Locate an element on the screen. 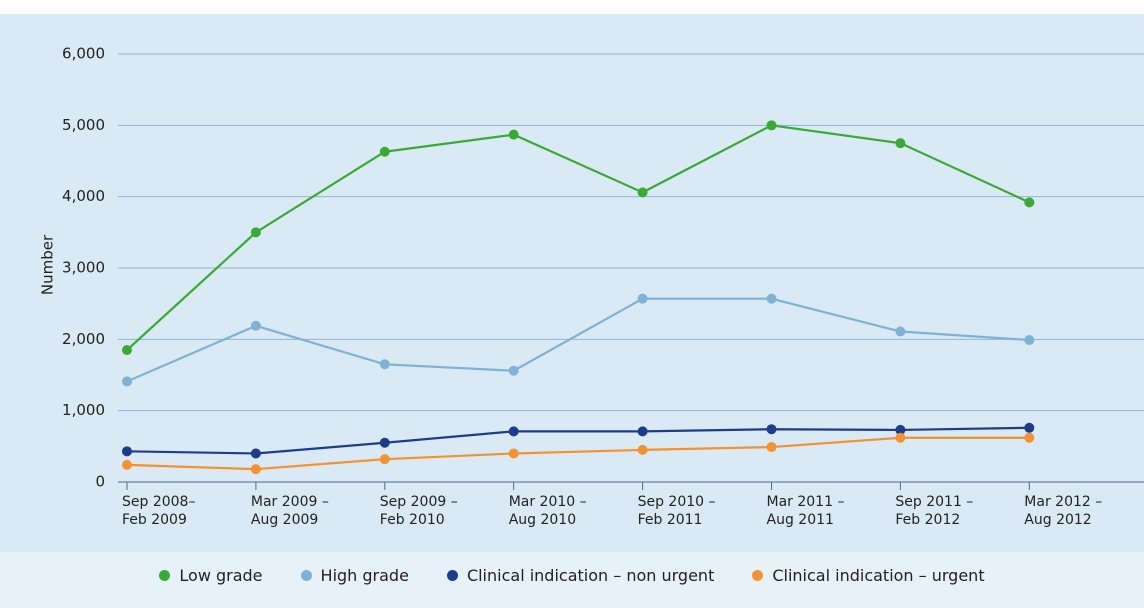  y-tick-label: 2,000 is located at coordinates (83, 339).